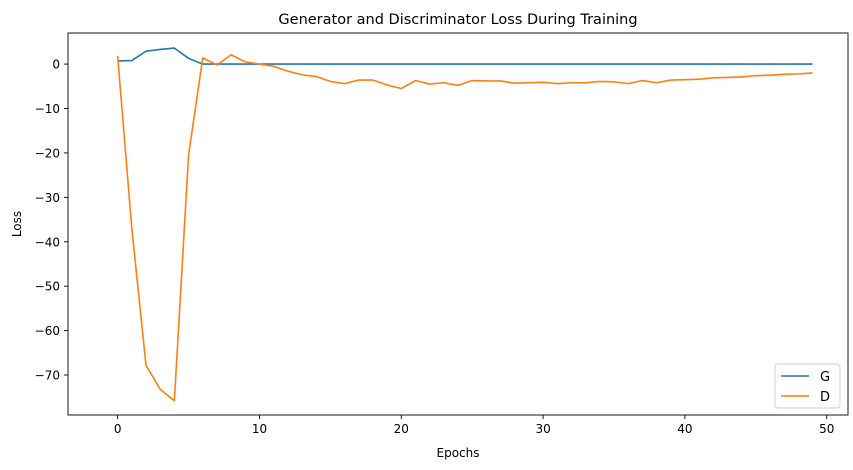 The image size is (853, 470). What do you see at coordinates (458, 453) in the screenshot?
I see `x-axis-label: Epochs` at bounding box center [458, 453].